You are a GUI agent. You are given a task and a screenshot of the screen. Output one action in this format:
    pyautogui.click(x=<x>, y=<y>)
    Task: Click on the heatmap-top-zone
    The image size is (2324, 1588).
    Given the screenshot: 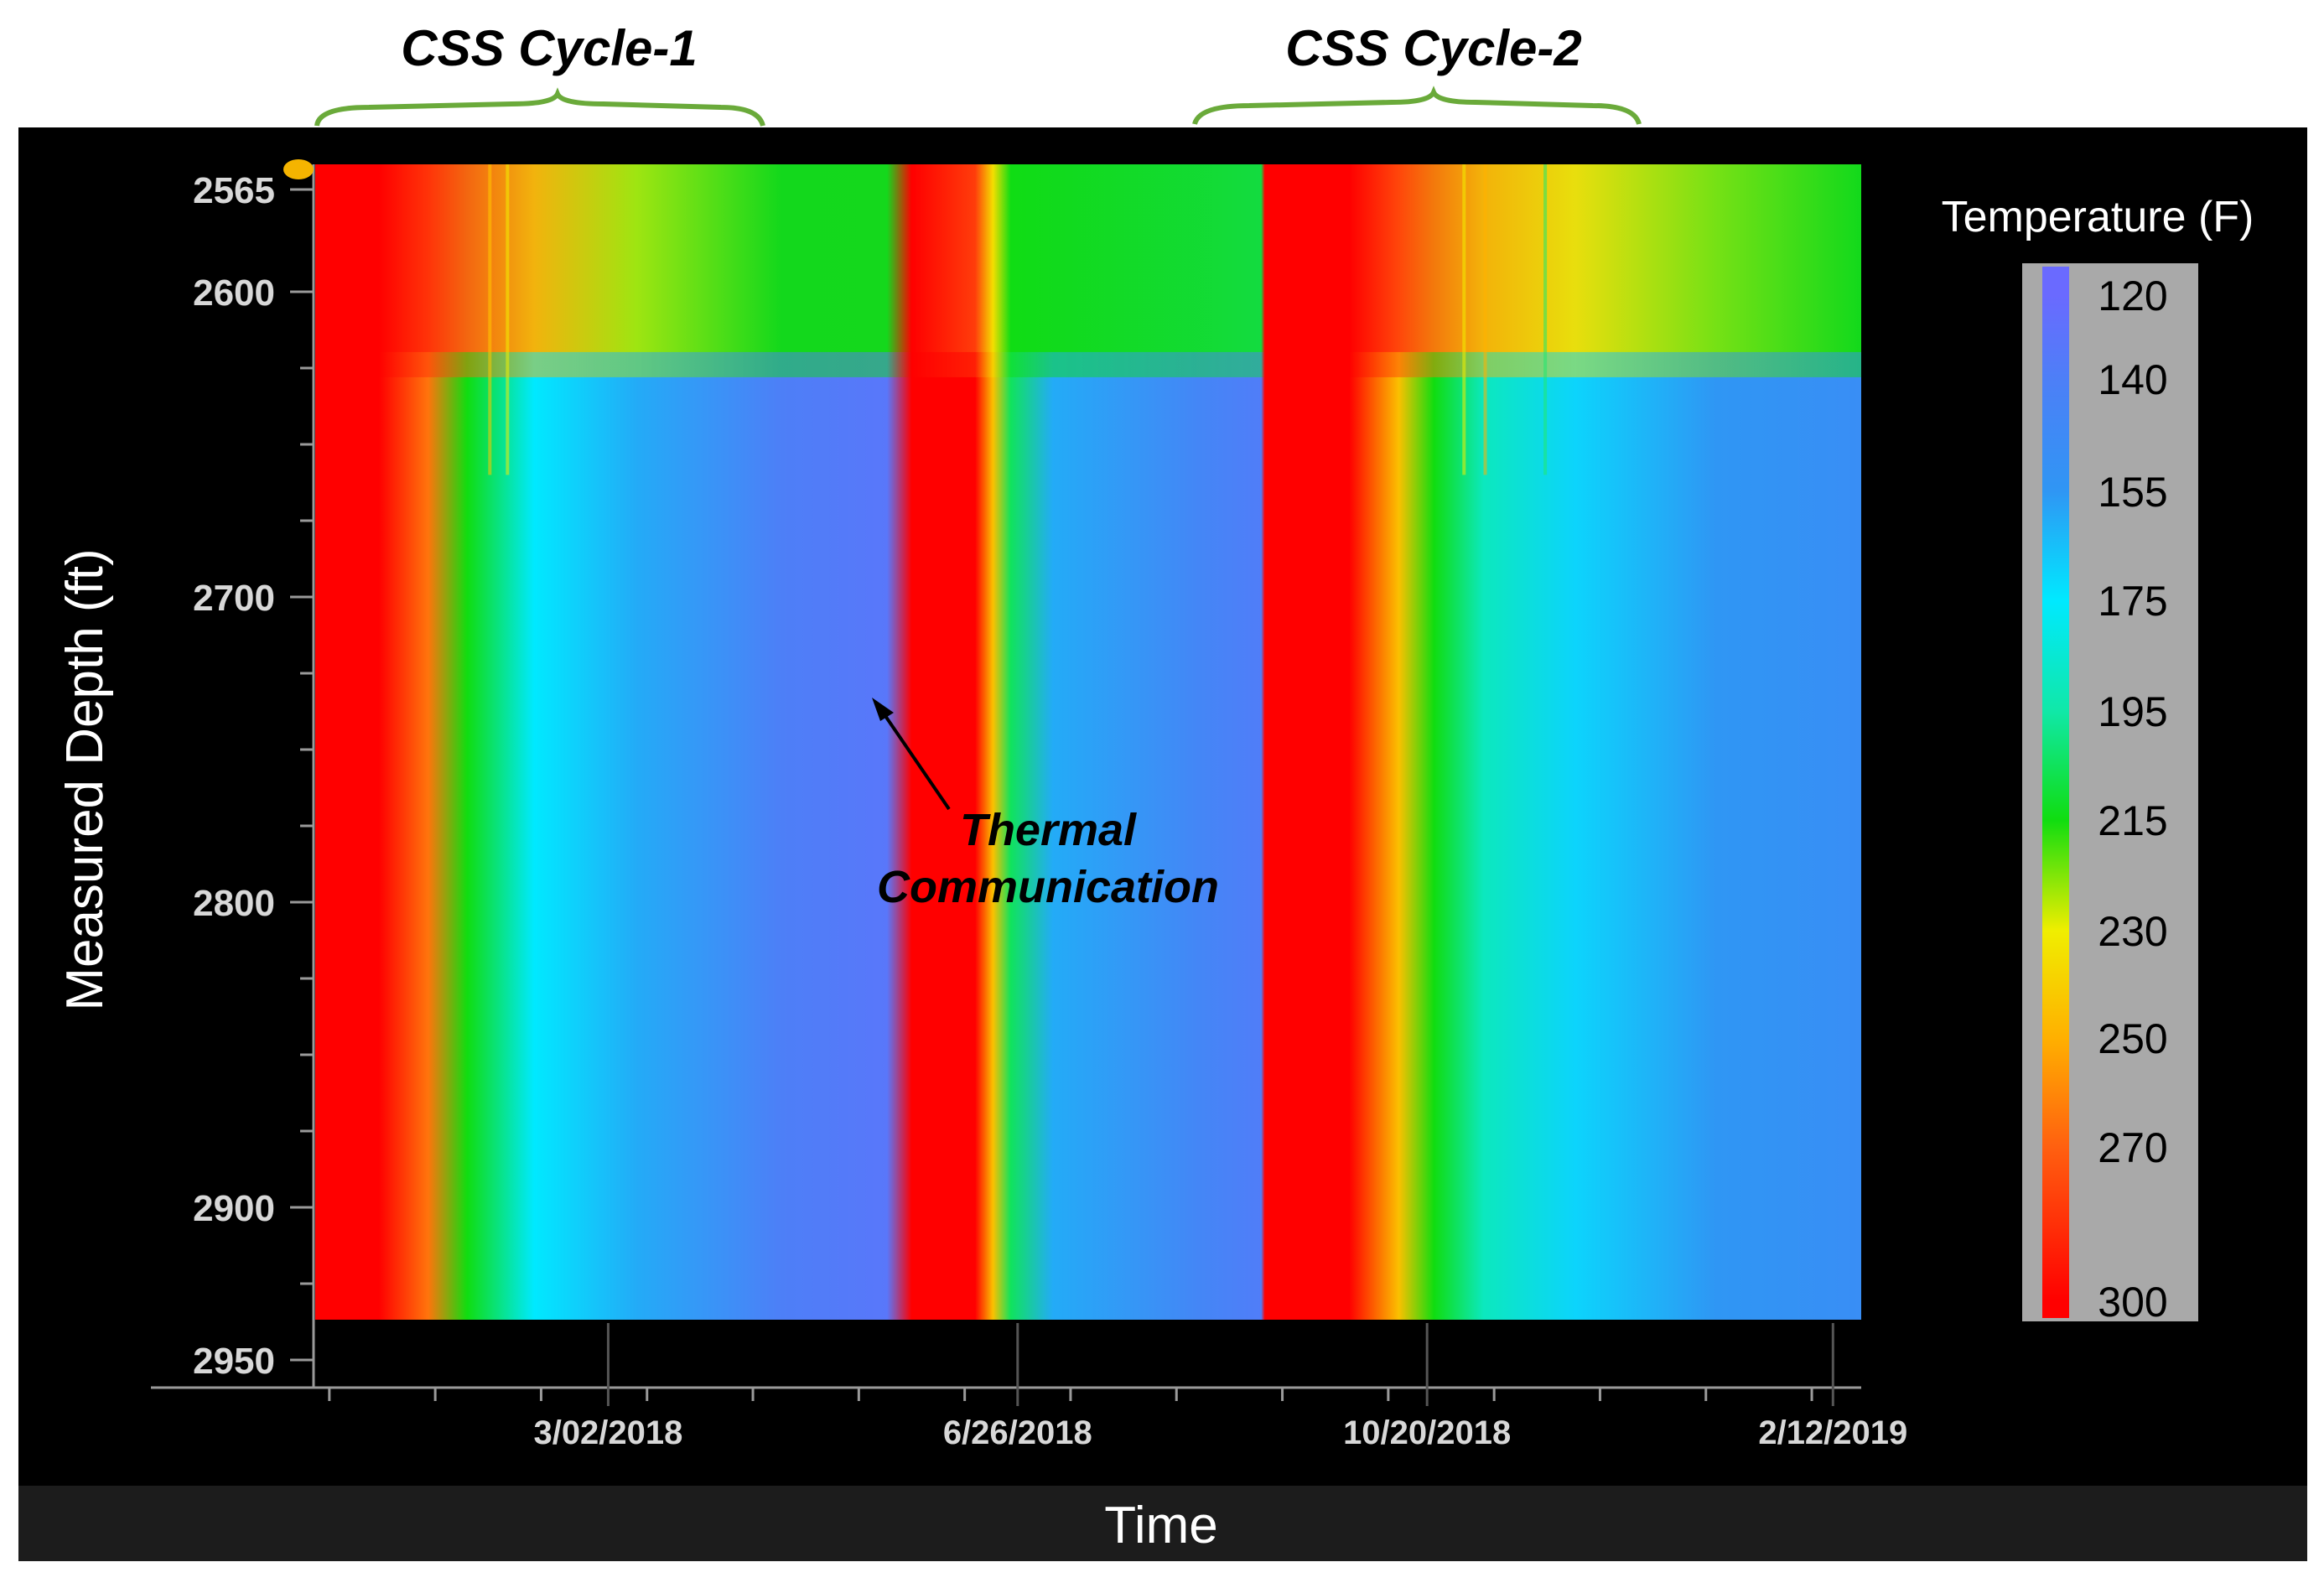 What is the action you would take?
    pyautogui.click(x=1088, y=270)
    